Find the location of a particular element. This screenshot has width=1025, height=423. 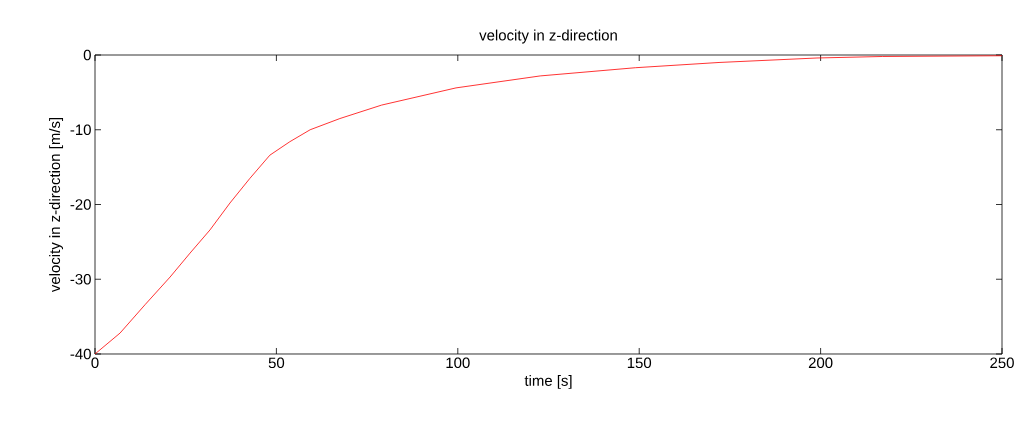

y-tick-label: 0 is located at coordinates (87, 55).